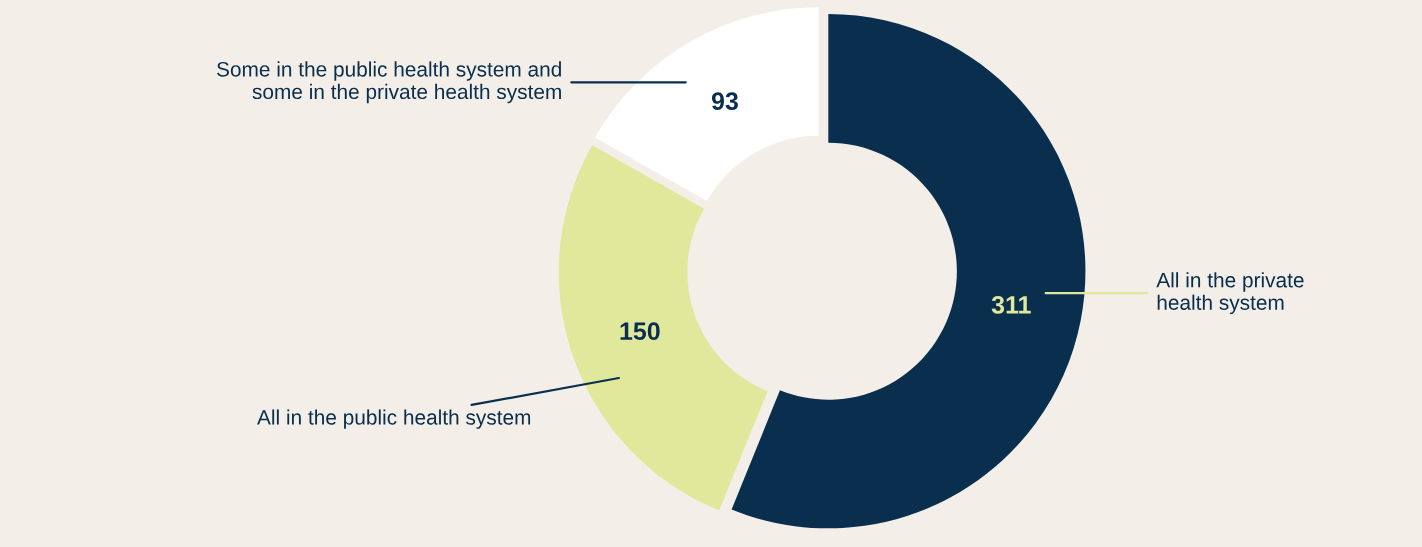  Describe the element at coordinates (388, 82) in the screenshot. I see `slice-label: Some in the public health system and some in the private health system` at that location.